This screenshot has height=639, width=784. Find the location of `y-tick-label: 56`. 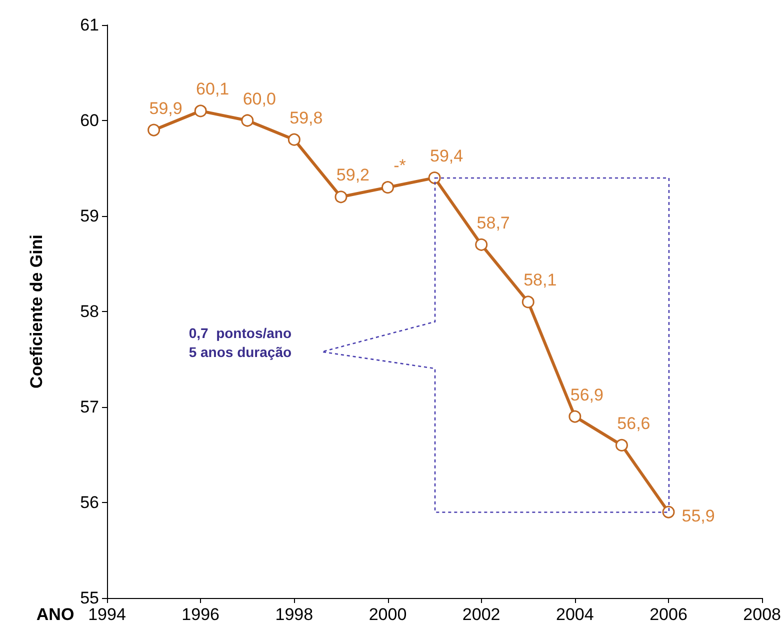

y-tick-label: 56 is located at coordinates (89, 502).